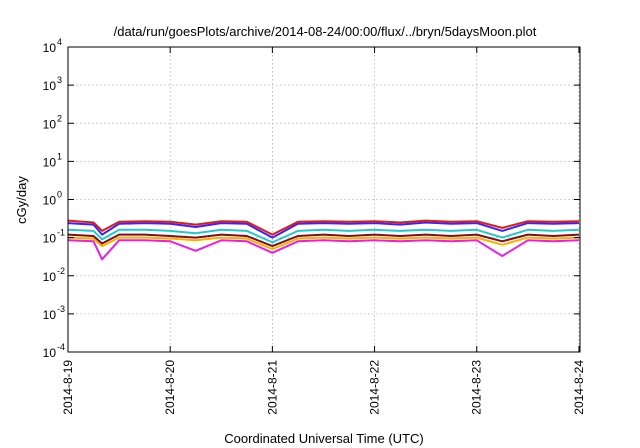  Describe the element at coordinates (272, 387) in the screenshot. I see `x-tick-label: 2014-8-21` at that location.